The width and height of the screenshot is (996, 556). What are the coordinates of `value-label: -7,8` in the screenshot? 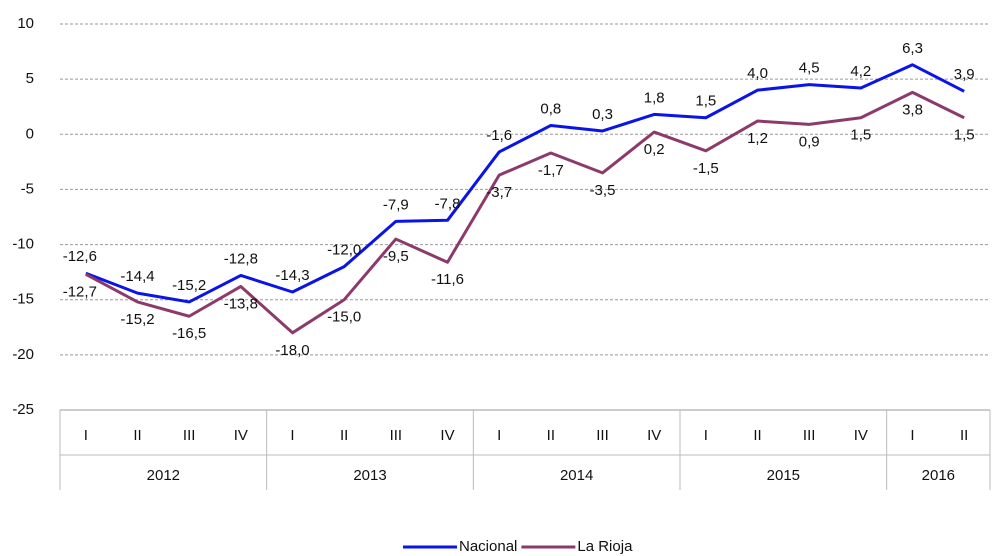 It's located at (448, 203).